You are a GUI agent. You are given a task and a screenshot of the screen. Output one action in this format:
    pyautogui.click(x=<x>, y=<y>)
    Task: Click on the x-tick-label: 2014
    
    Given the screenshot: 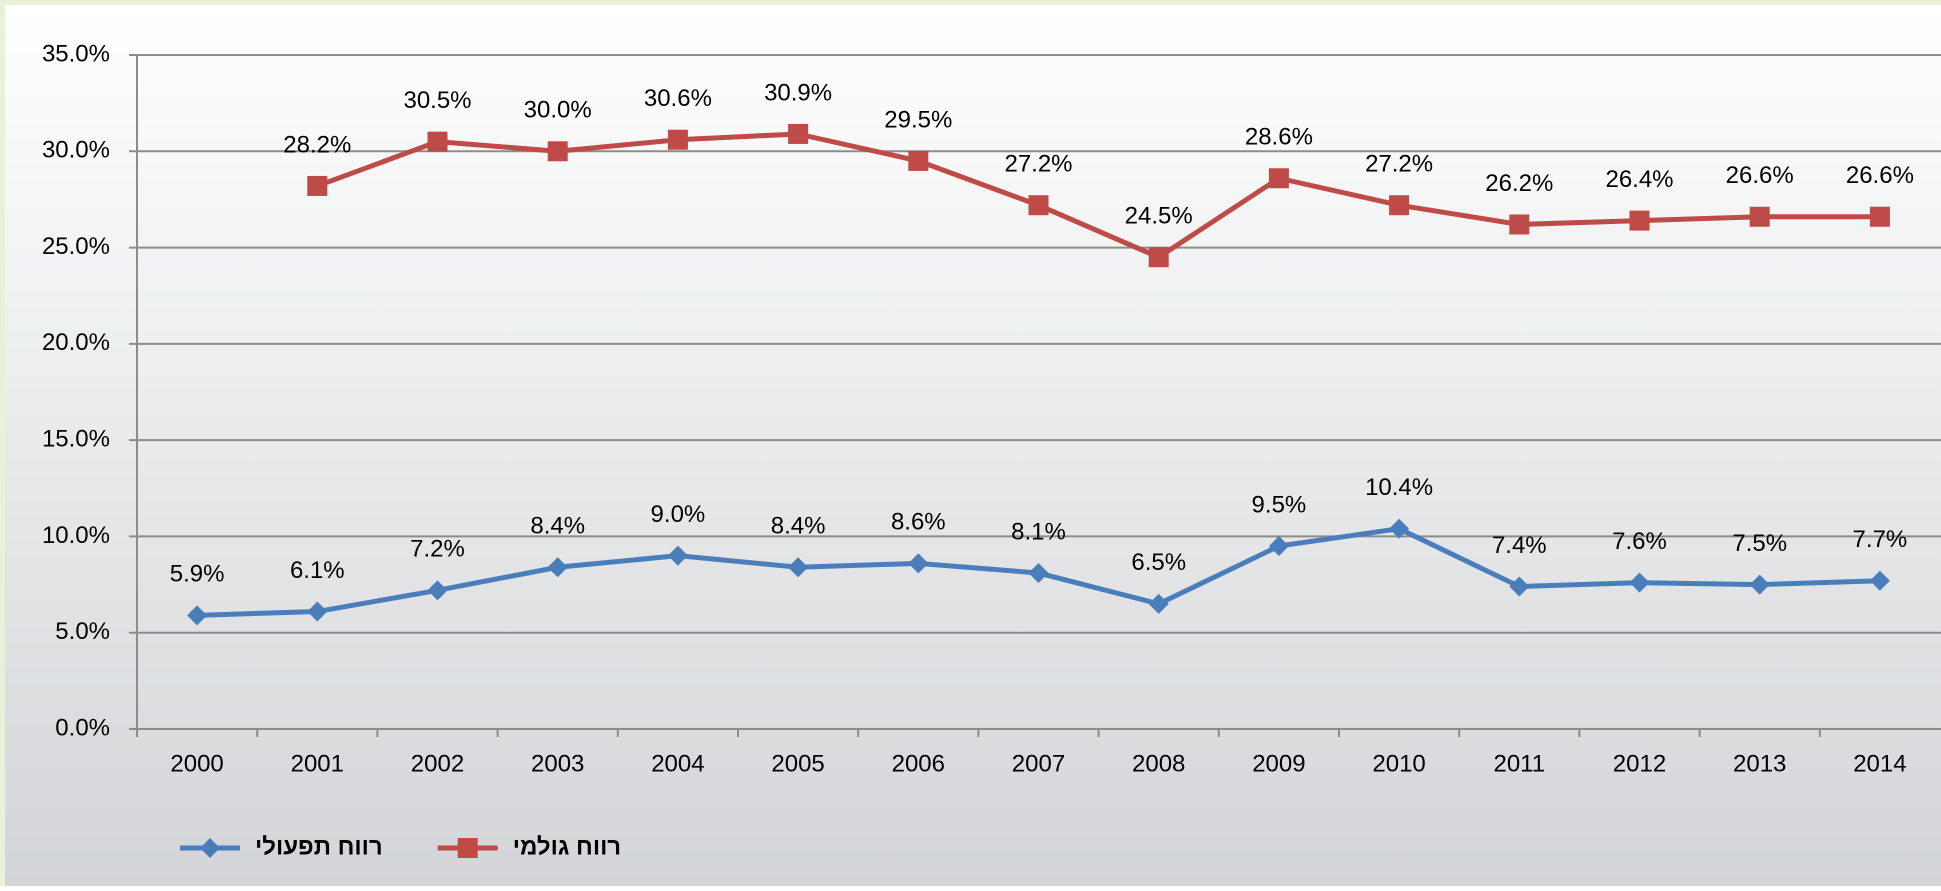 What is the action you would take?
    pyautogui.click(x=1879, y=763)
    